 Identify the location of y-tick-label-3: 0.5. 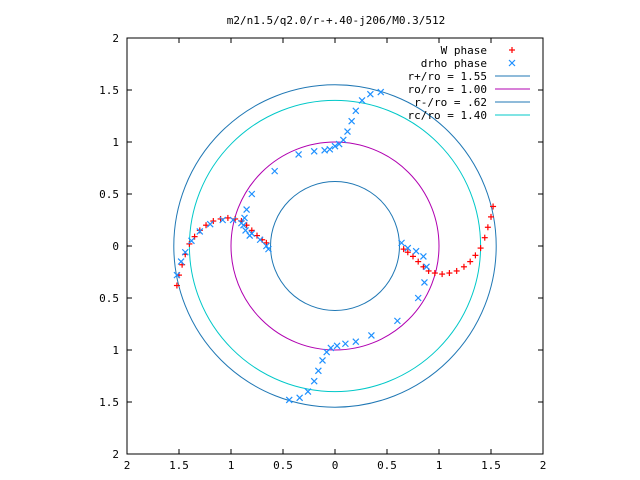
(109, 298).